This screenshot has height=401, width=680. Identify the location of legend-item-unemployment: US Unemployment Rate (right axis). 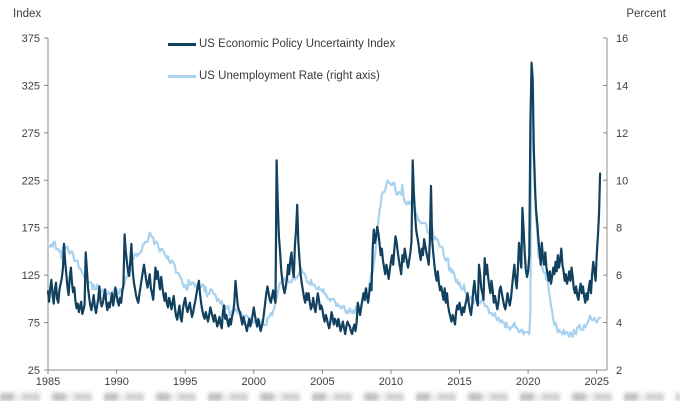
(281, 76).